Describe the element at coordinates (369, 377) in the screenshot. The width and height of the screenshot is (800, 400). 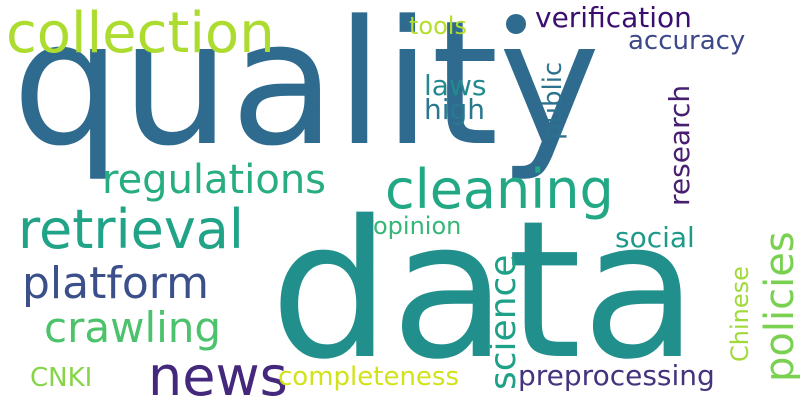
I see `word-completeness: completeness` at that location.